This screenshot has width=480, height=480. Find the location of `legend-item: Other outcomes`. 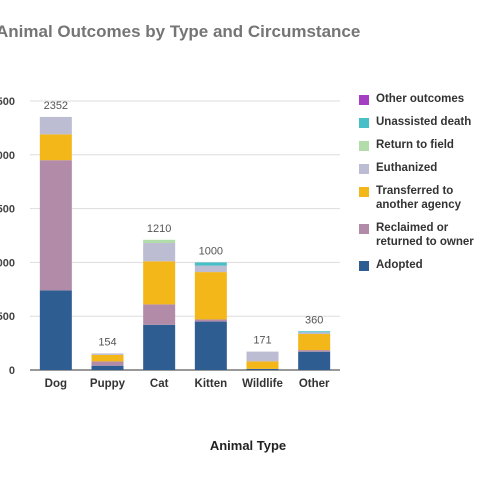

legend-item: Other outcomes is located at coordinates (419, 99).